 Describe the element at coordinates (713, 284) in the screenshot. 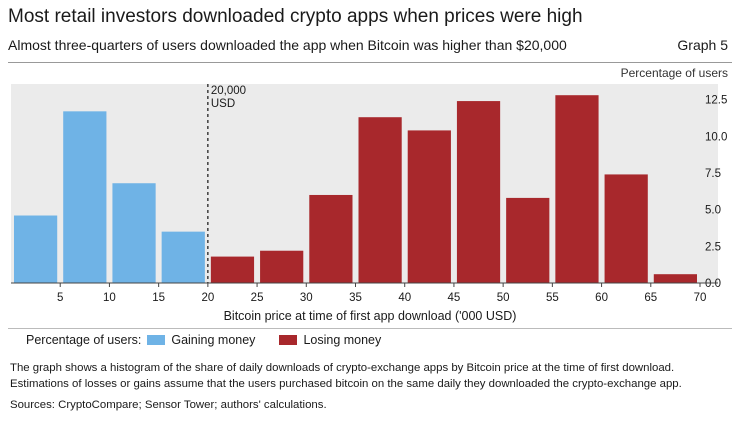

I see `y-tick-label-0.0: 0.0` at that location.